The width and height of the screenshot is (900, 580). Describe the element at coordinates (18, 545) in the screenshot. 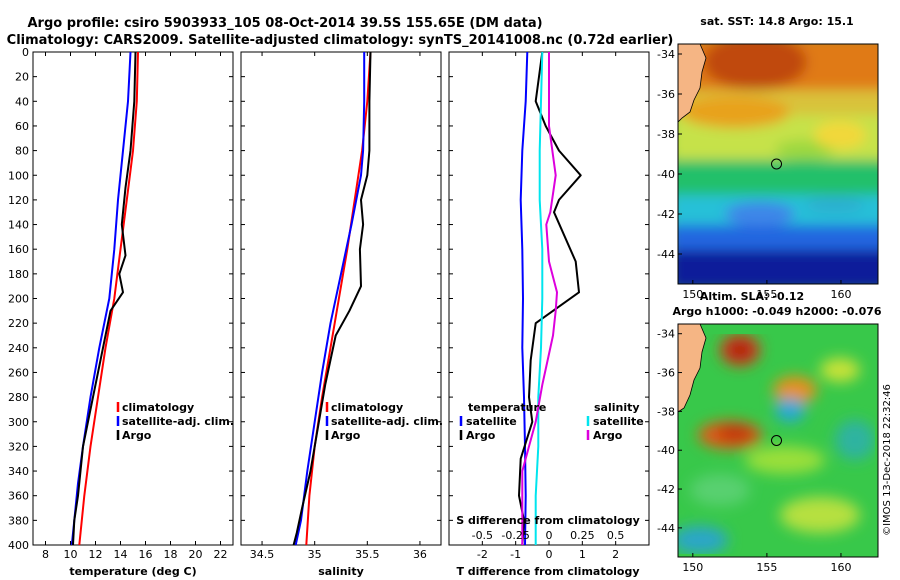

I see `depth-tick-label: 400` at that location.